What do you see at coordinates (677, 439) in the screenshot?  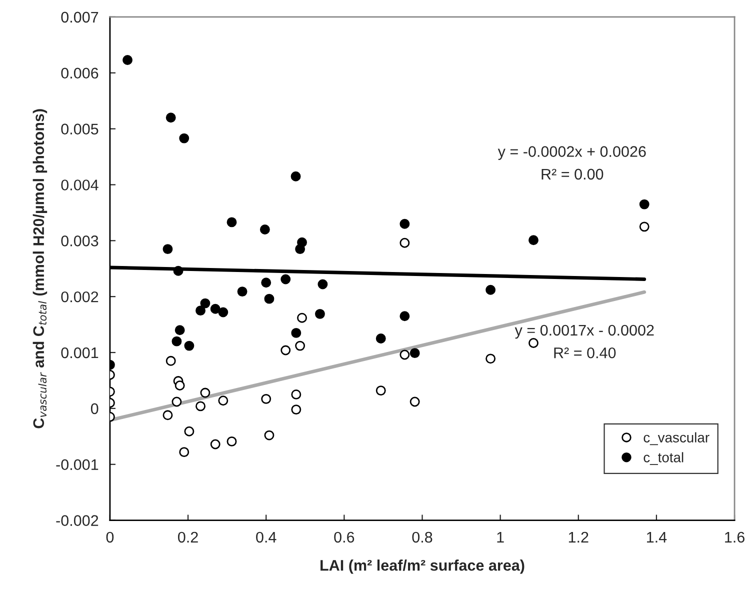 I see `legend-label: c_vascular` at bounding box center [677, 439].